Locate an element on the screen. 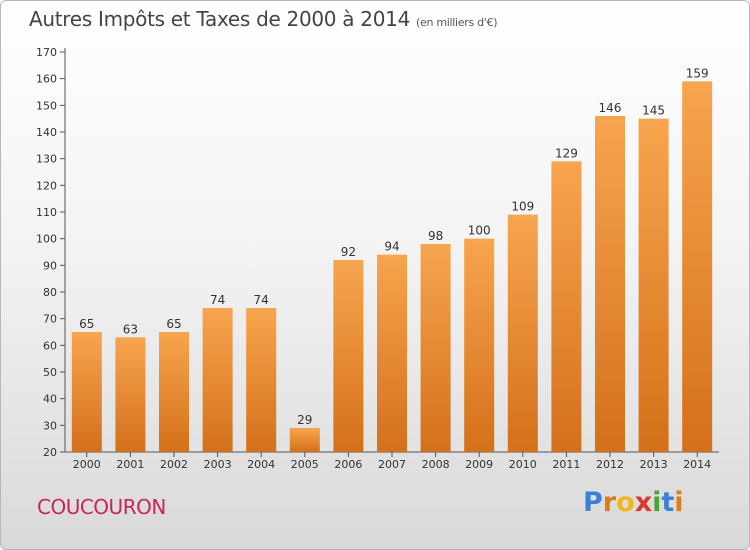  data-label-2000: 65 is located at coordinates (86, 324).